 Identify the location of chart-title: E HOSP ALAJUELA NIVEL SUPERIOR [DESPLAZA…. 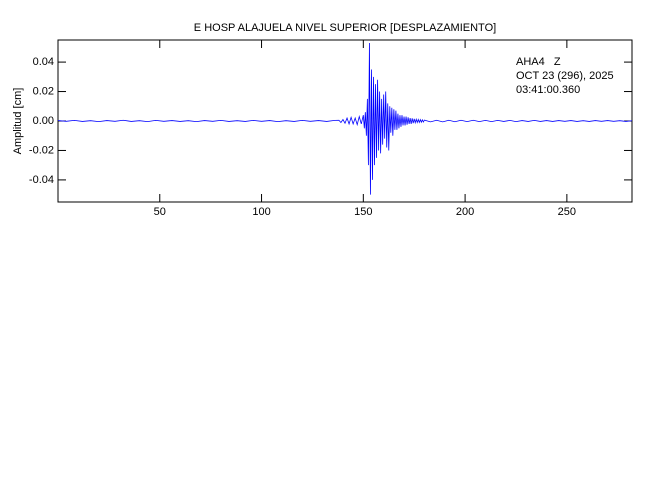
(345, 28).